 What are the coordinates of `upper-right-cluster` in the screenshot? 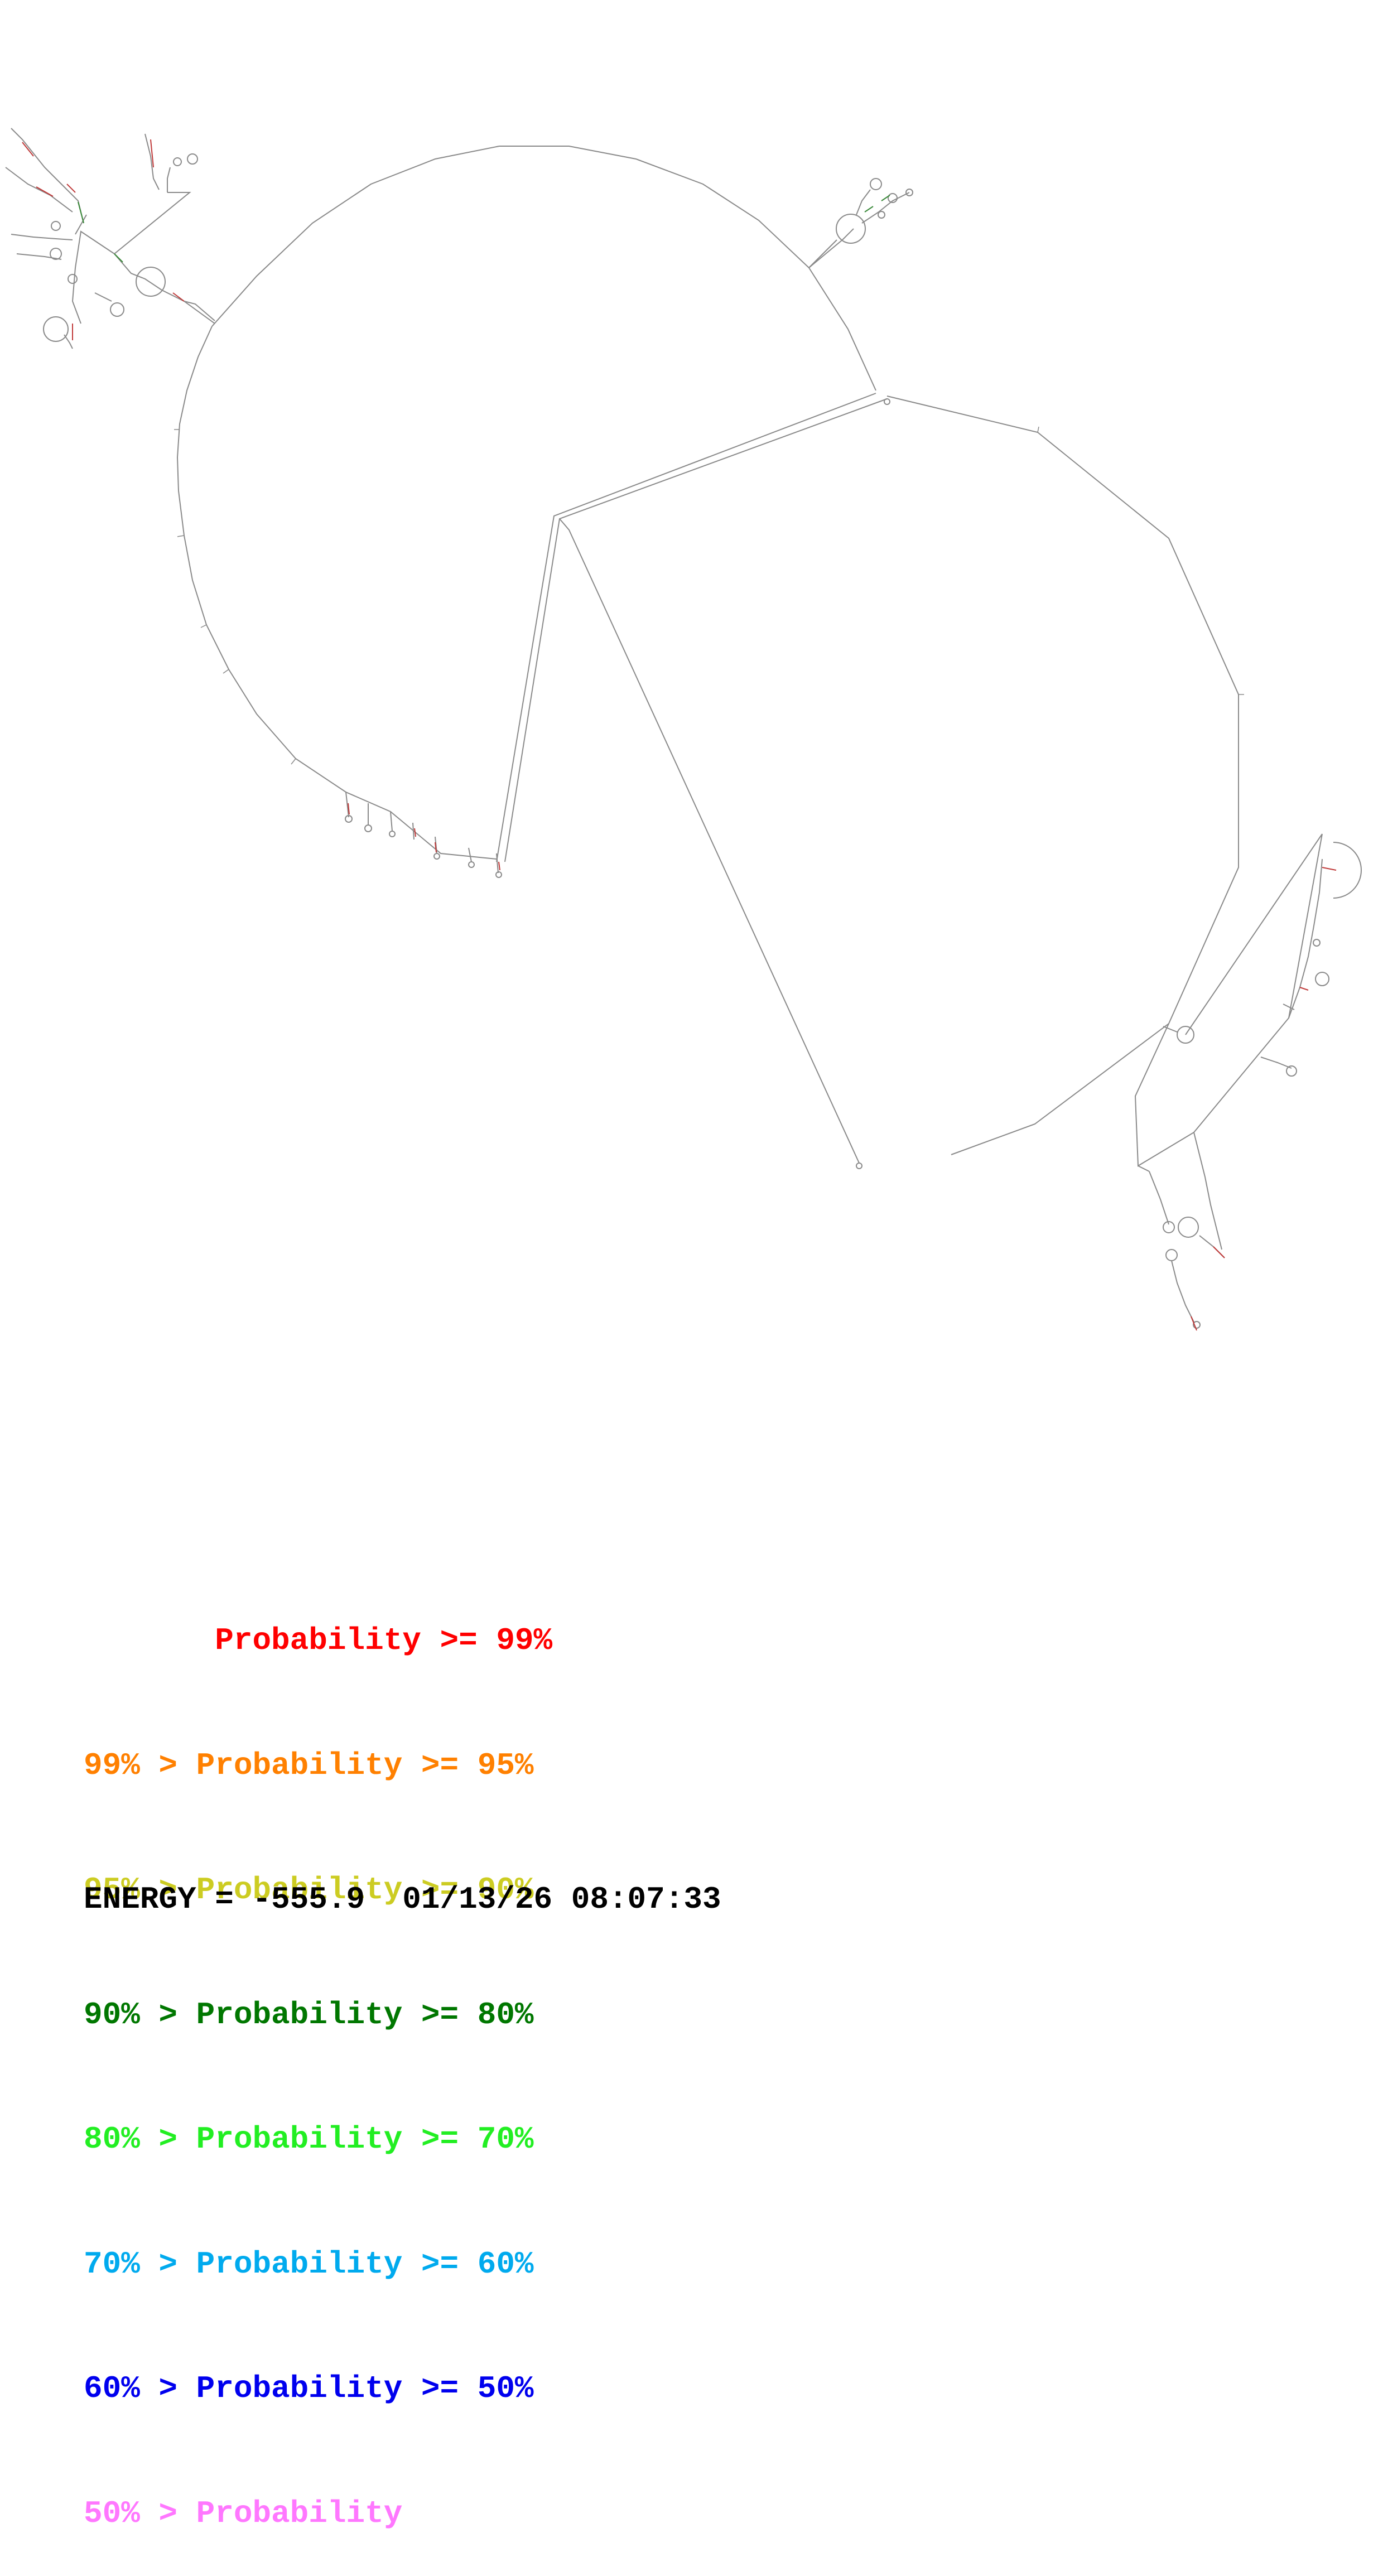 It's located at (860, 223).